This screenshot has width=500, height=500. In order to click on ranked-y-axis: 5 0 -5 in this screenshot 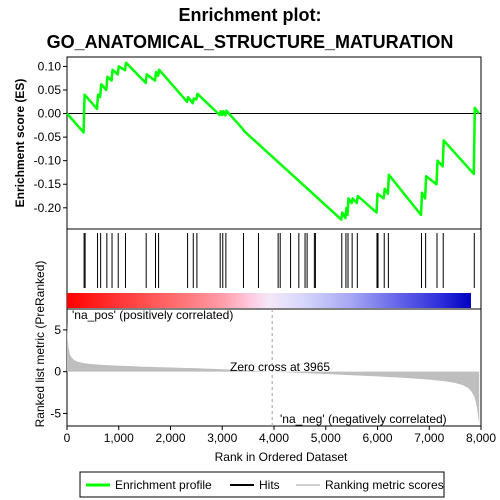, I will do `click(58, 371)`.